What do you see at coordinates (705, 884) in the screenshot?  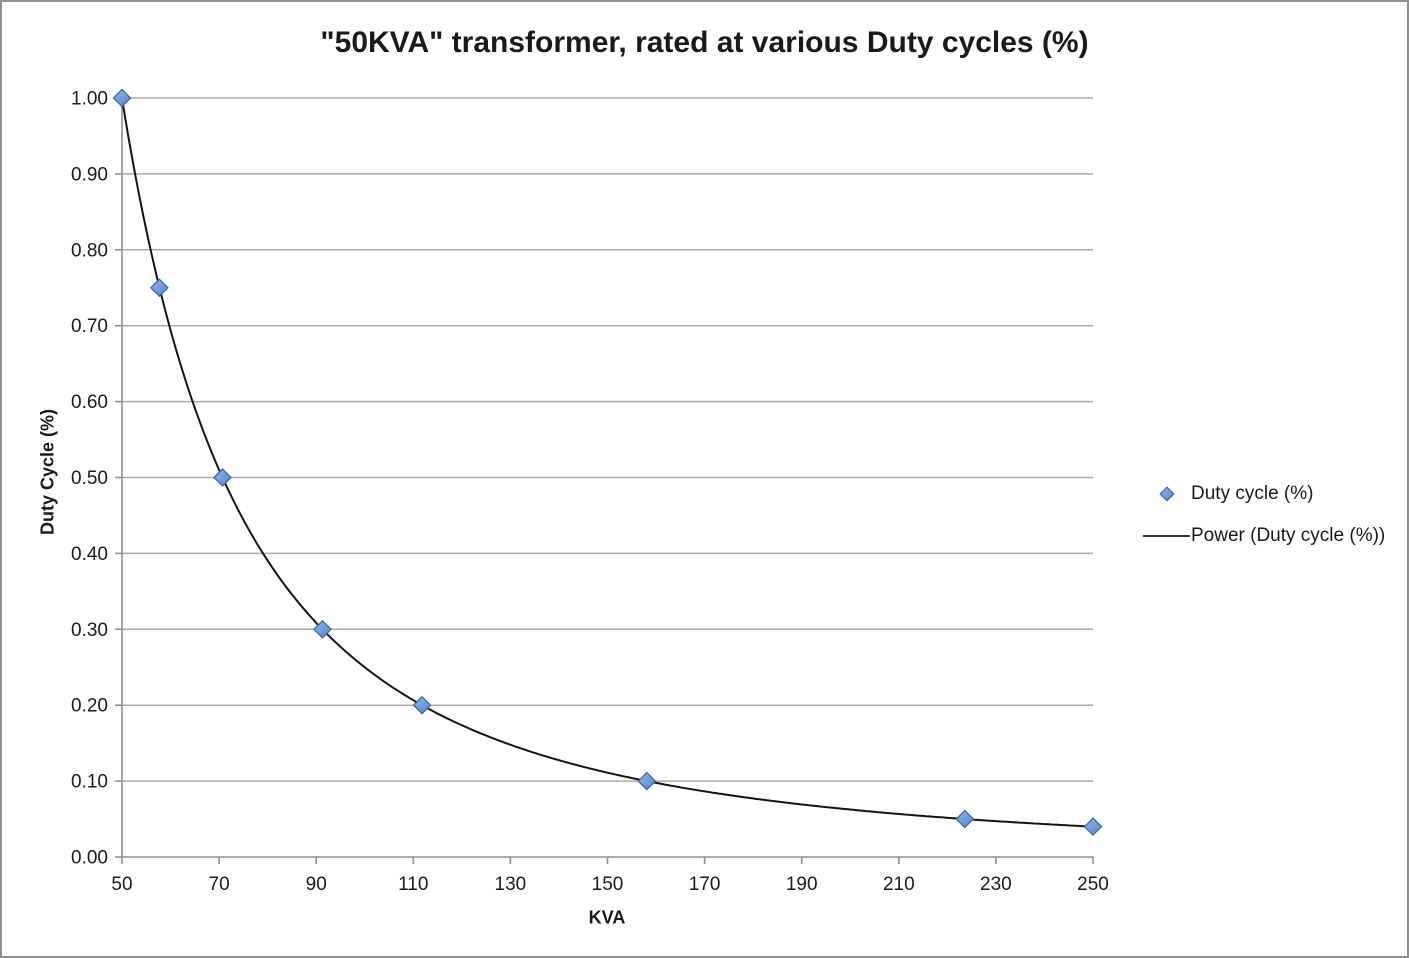 I see `x-tick-label: 170` at bounding box center [705, 884].